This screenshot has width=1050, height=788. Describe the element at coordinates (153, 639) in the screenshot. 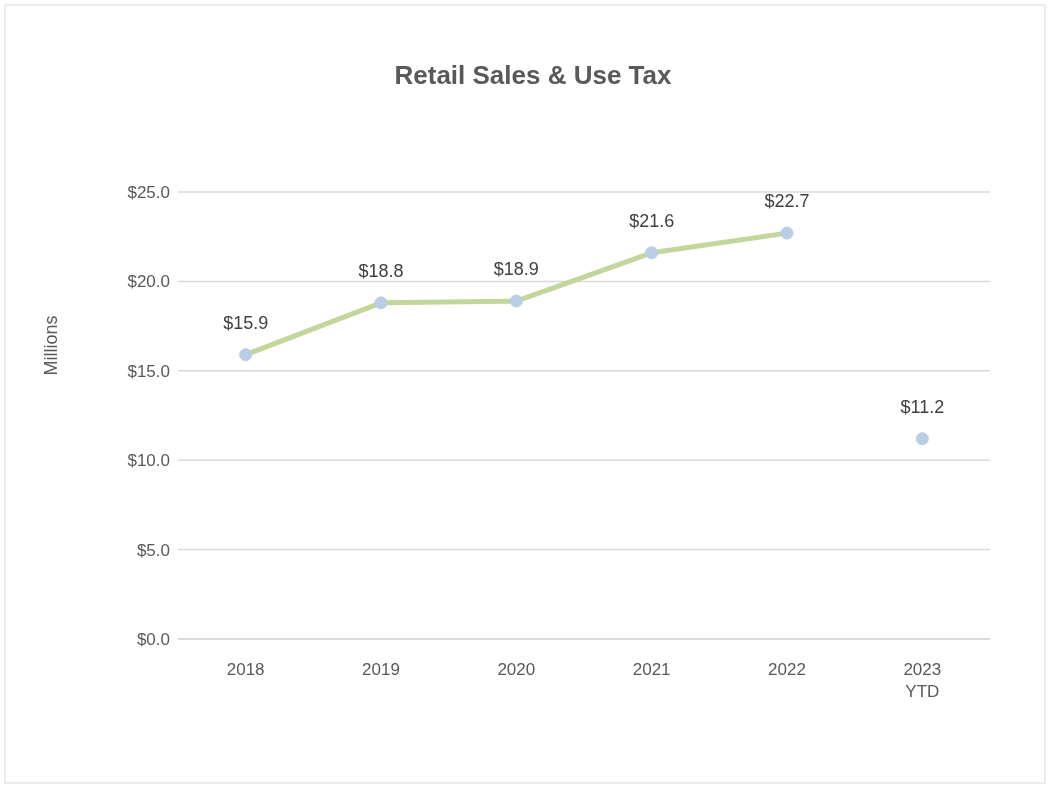

I see `y-tick-label: $0.0` at that location.